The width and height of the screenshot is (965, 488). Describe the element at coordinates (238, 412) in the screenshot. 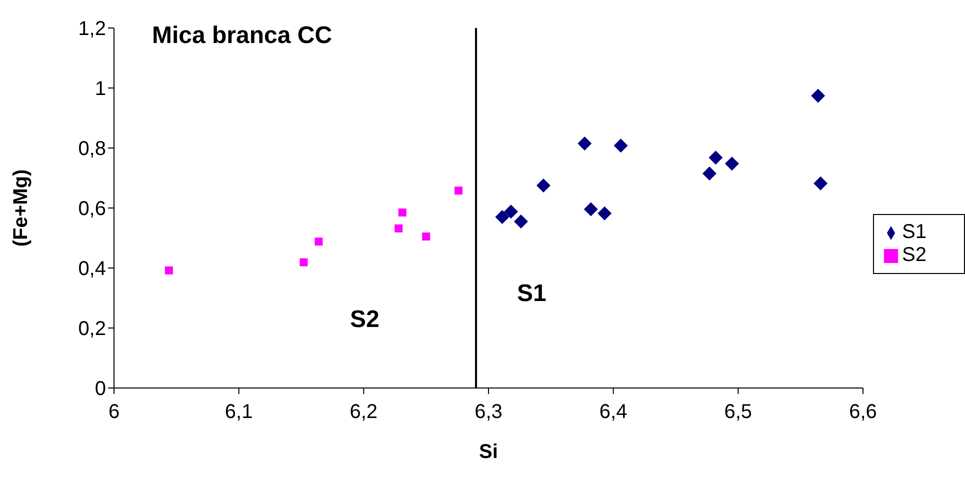

I see `x-tick-label: 6,1` at that location.